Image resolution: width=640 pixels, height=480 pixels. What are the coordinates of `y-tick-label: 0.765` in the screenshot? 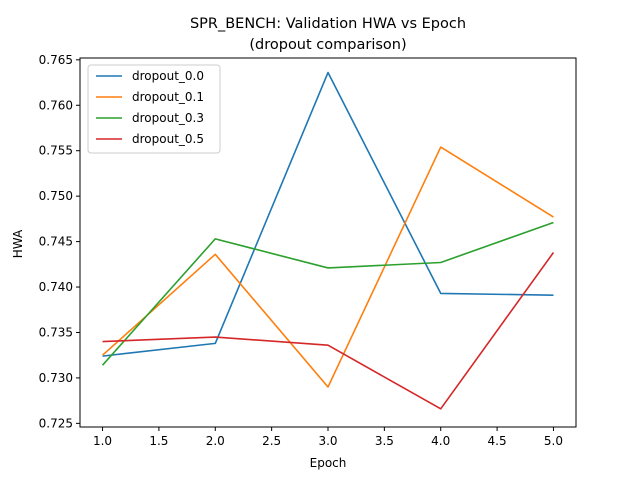 It's located at (56, 60).